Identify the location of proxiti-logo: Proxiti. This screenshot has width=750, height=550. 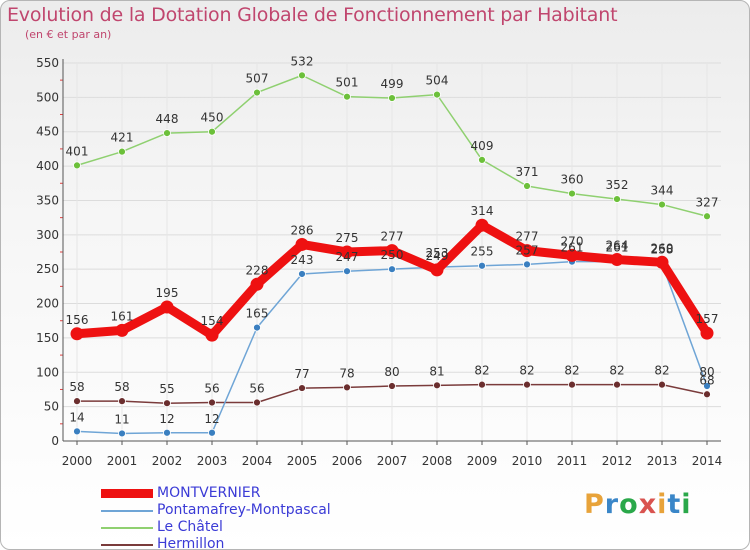
(638, 504).